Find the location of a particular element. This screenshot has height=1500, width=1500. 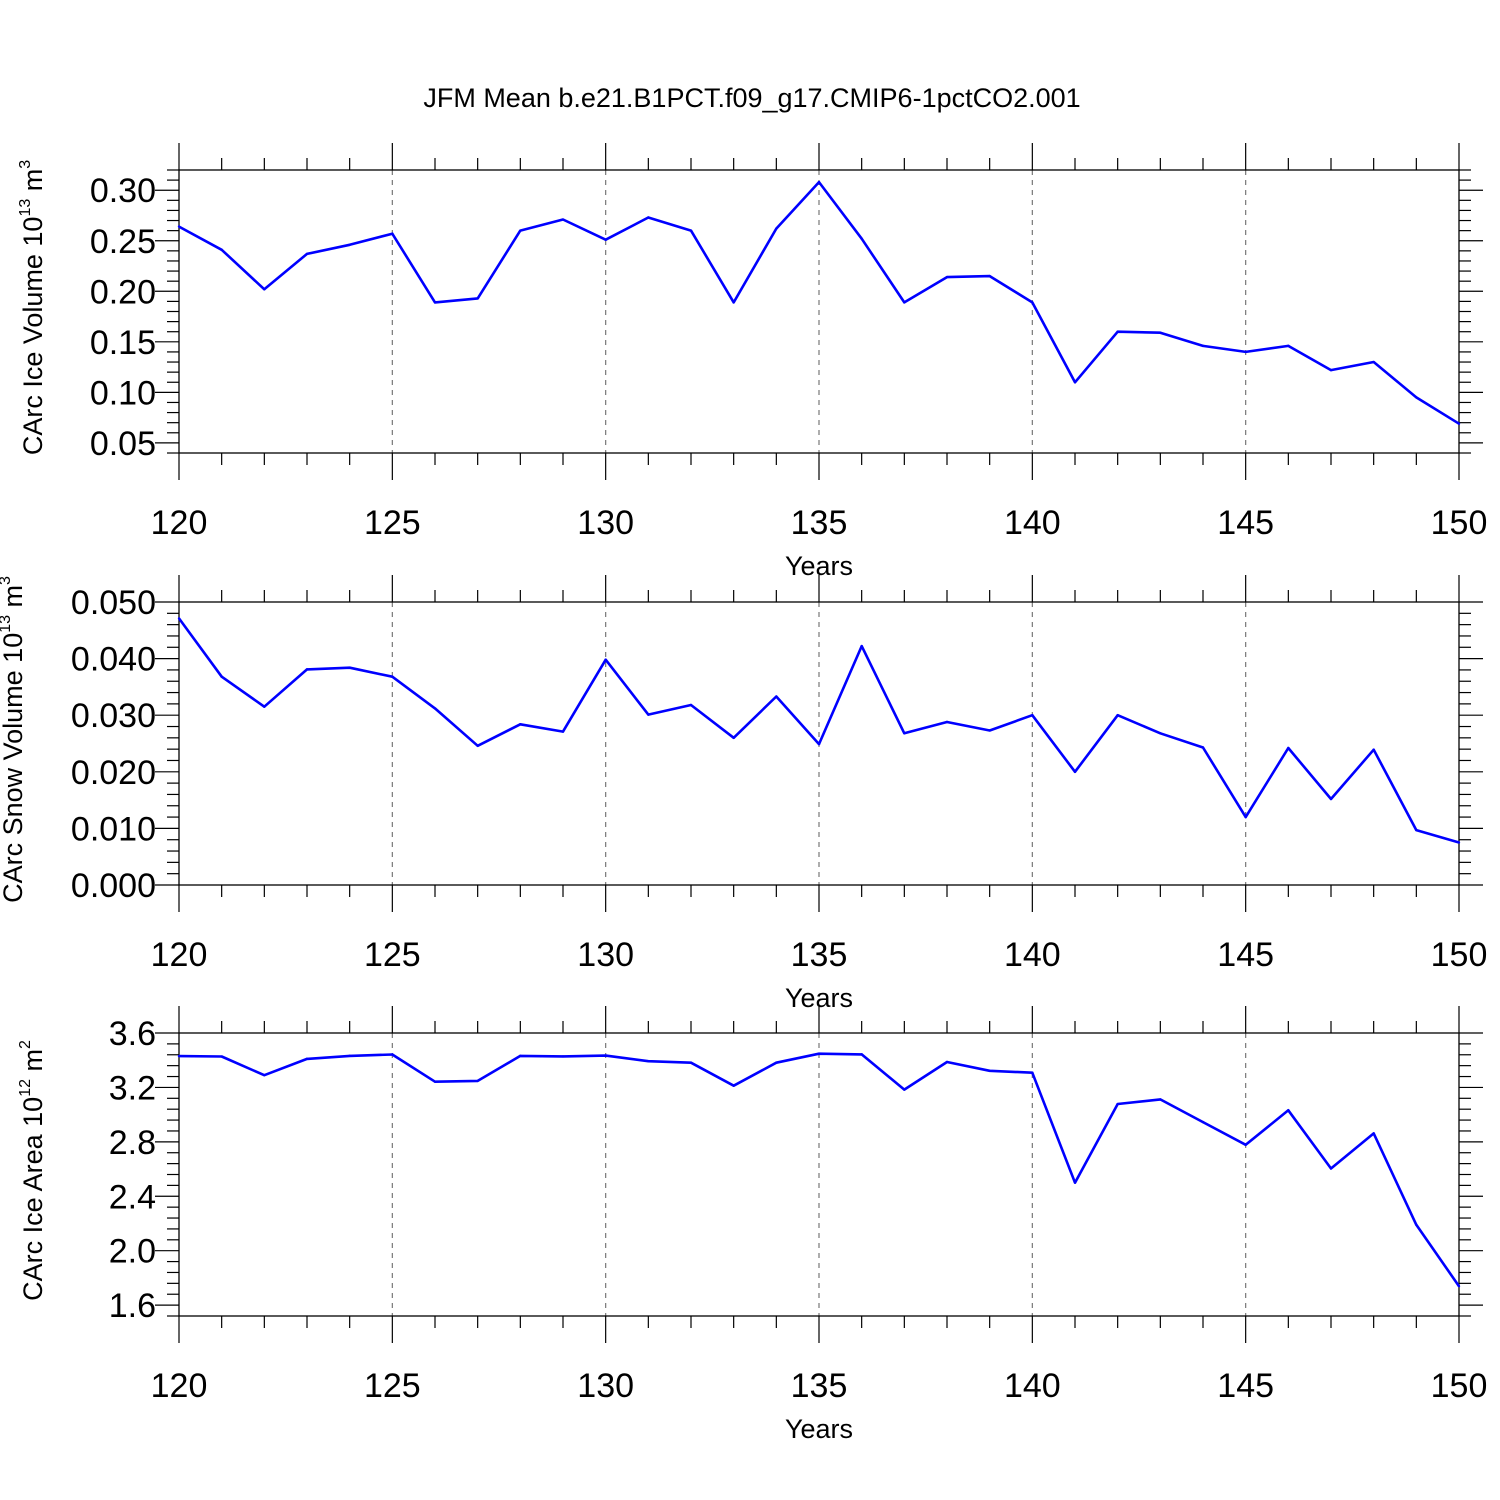

y-axis-label: CArc Snow Volume 1013 m3 is located at coordinates (14, 739).